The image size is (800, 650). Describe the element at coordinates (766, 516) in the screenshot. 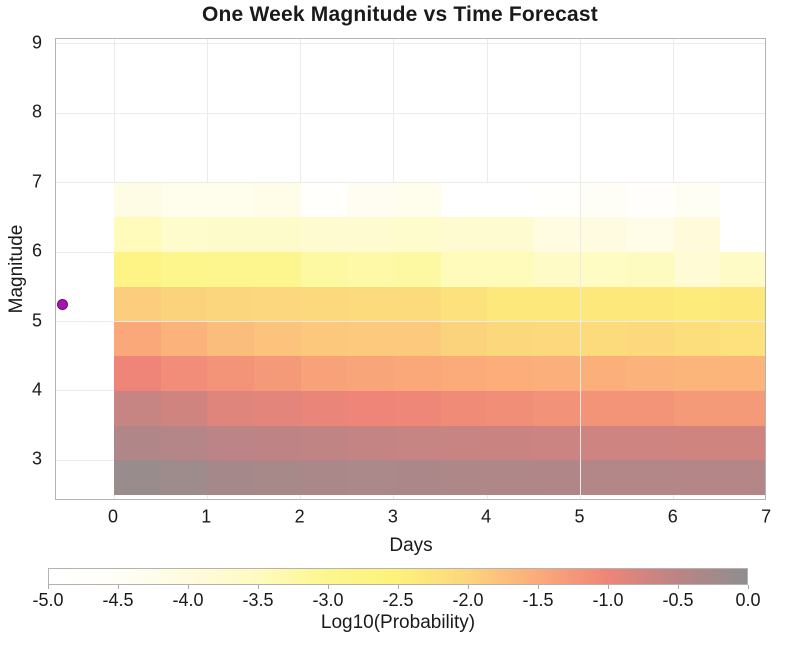

I see `x-tick-label: 7` at that location.